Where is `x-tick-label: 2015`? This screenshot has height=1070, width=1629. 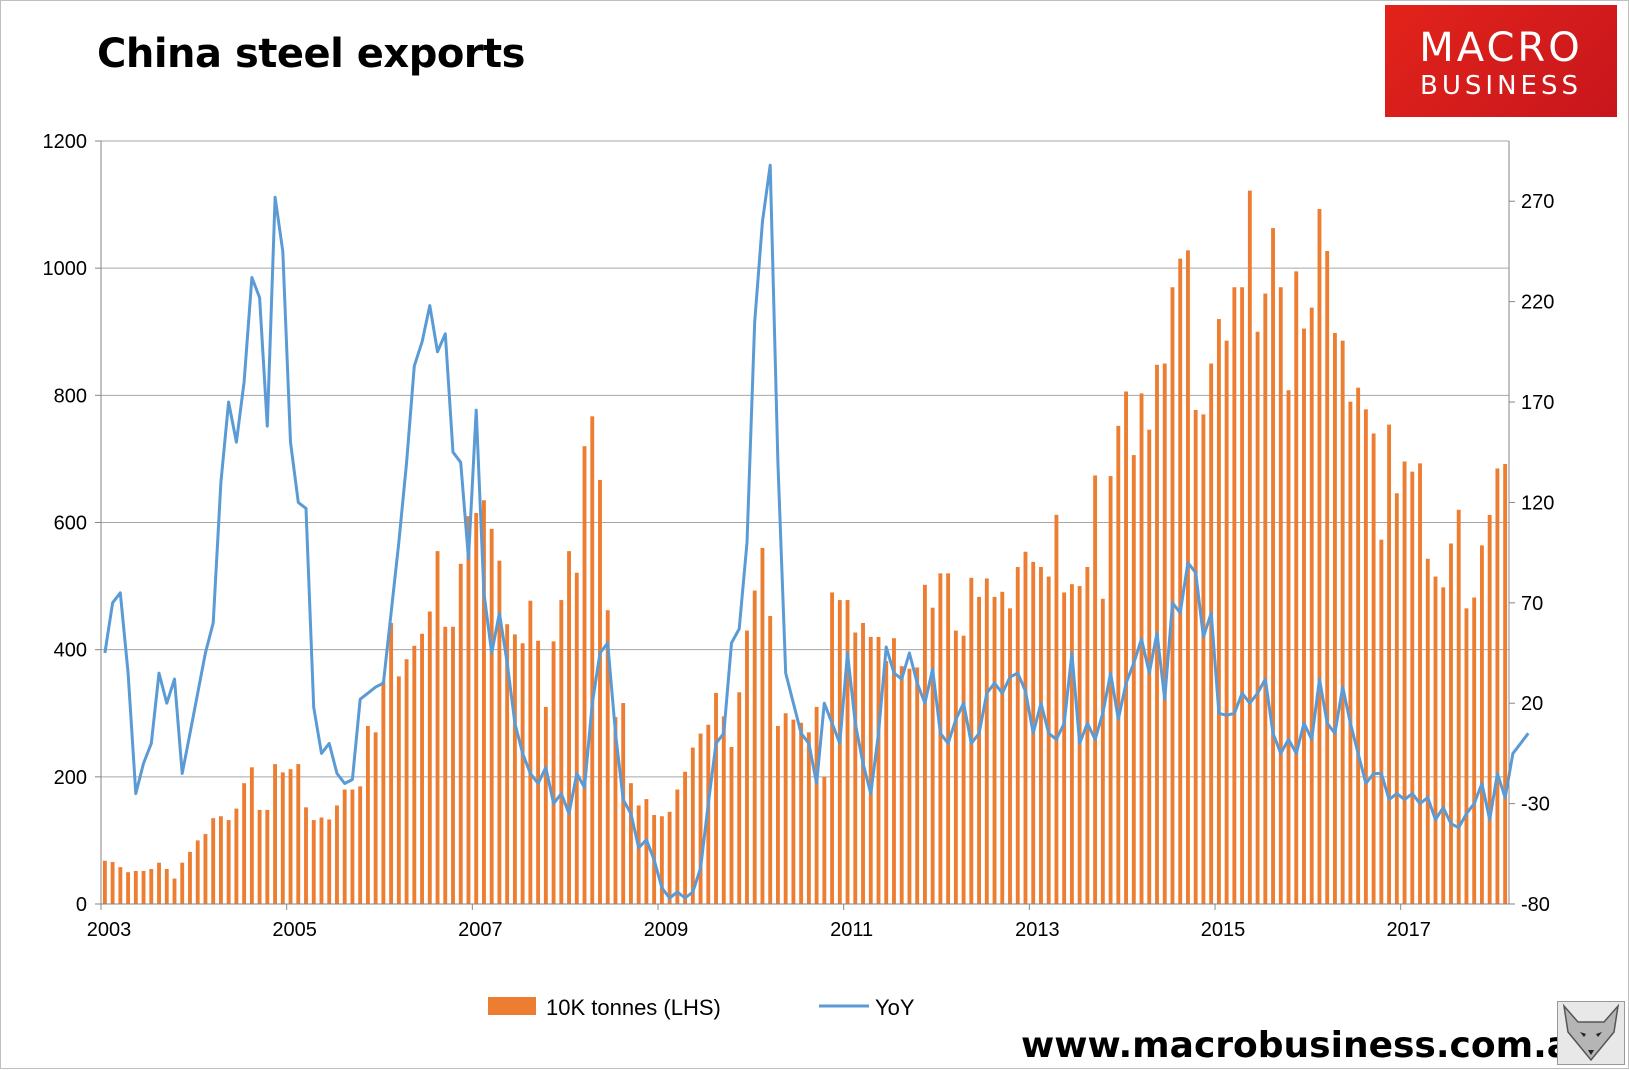
x-tick-label: 2015 is located at coordinates (1223, 930).